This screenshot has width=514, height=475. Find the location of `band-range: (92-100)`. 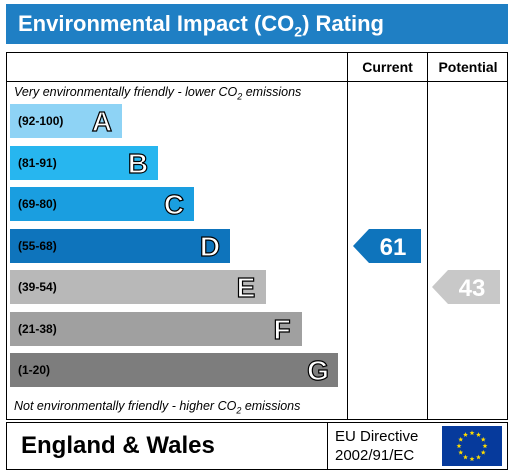

band-range: (92-100) is located at coordinates (41, 121).